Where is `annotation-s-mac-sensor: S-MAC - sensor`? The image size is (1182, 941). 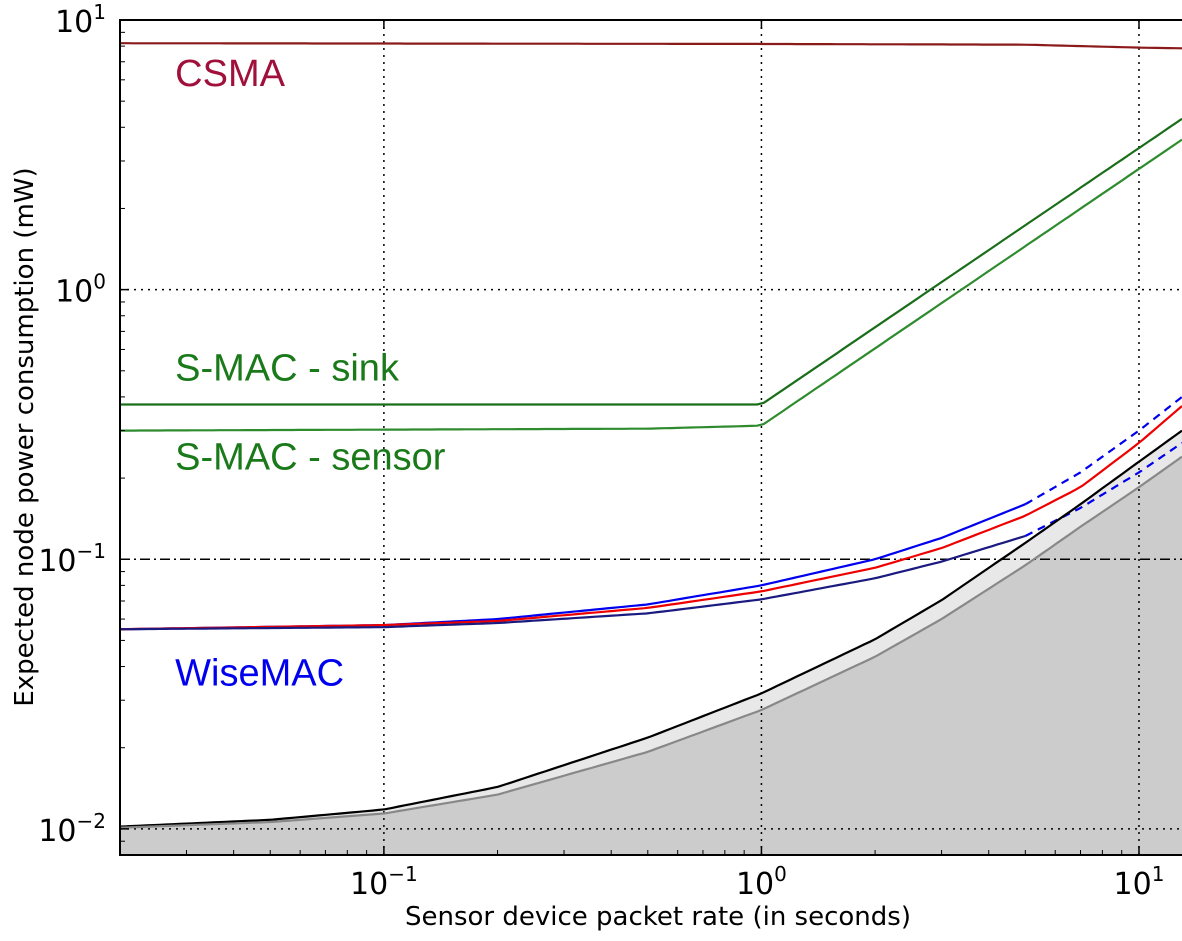 annotation-s-mac-sensor: S-MAC - sensor is located at coordinates (310, 458).